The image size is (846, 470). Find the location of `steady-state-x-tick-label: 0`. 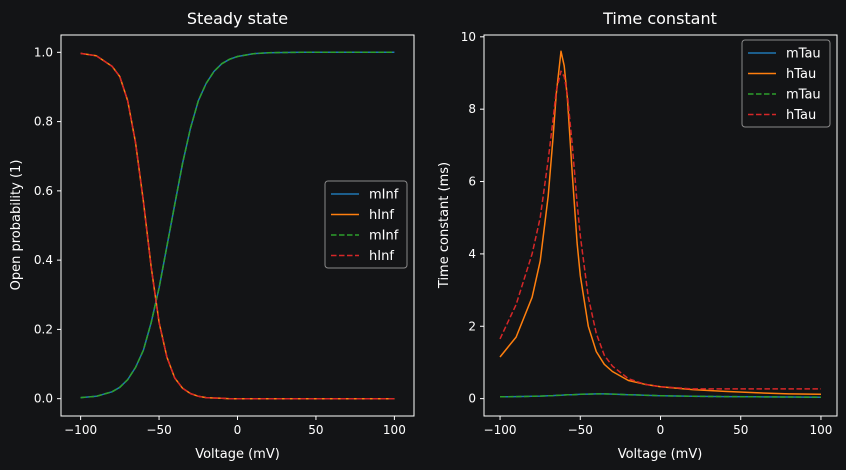

steady-state-x-tick-label: 0 is located at coordinates (238, 430).